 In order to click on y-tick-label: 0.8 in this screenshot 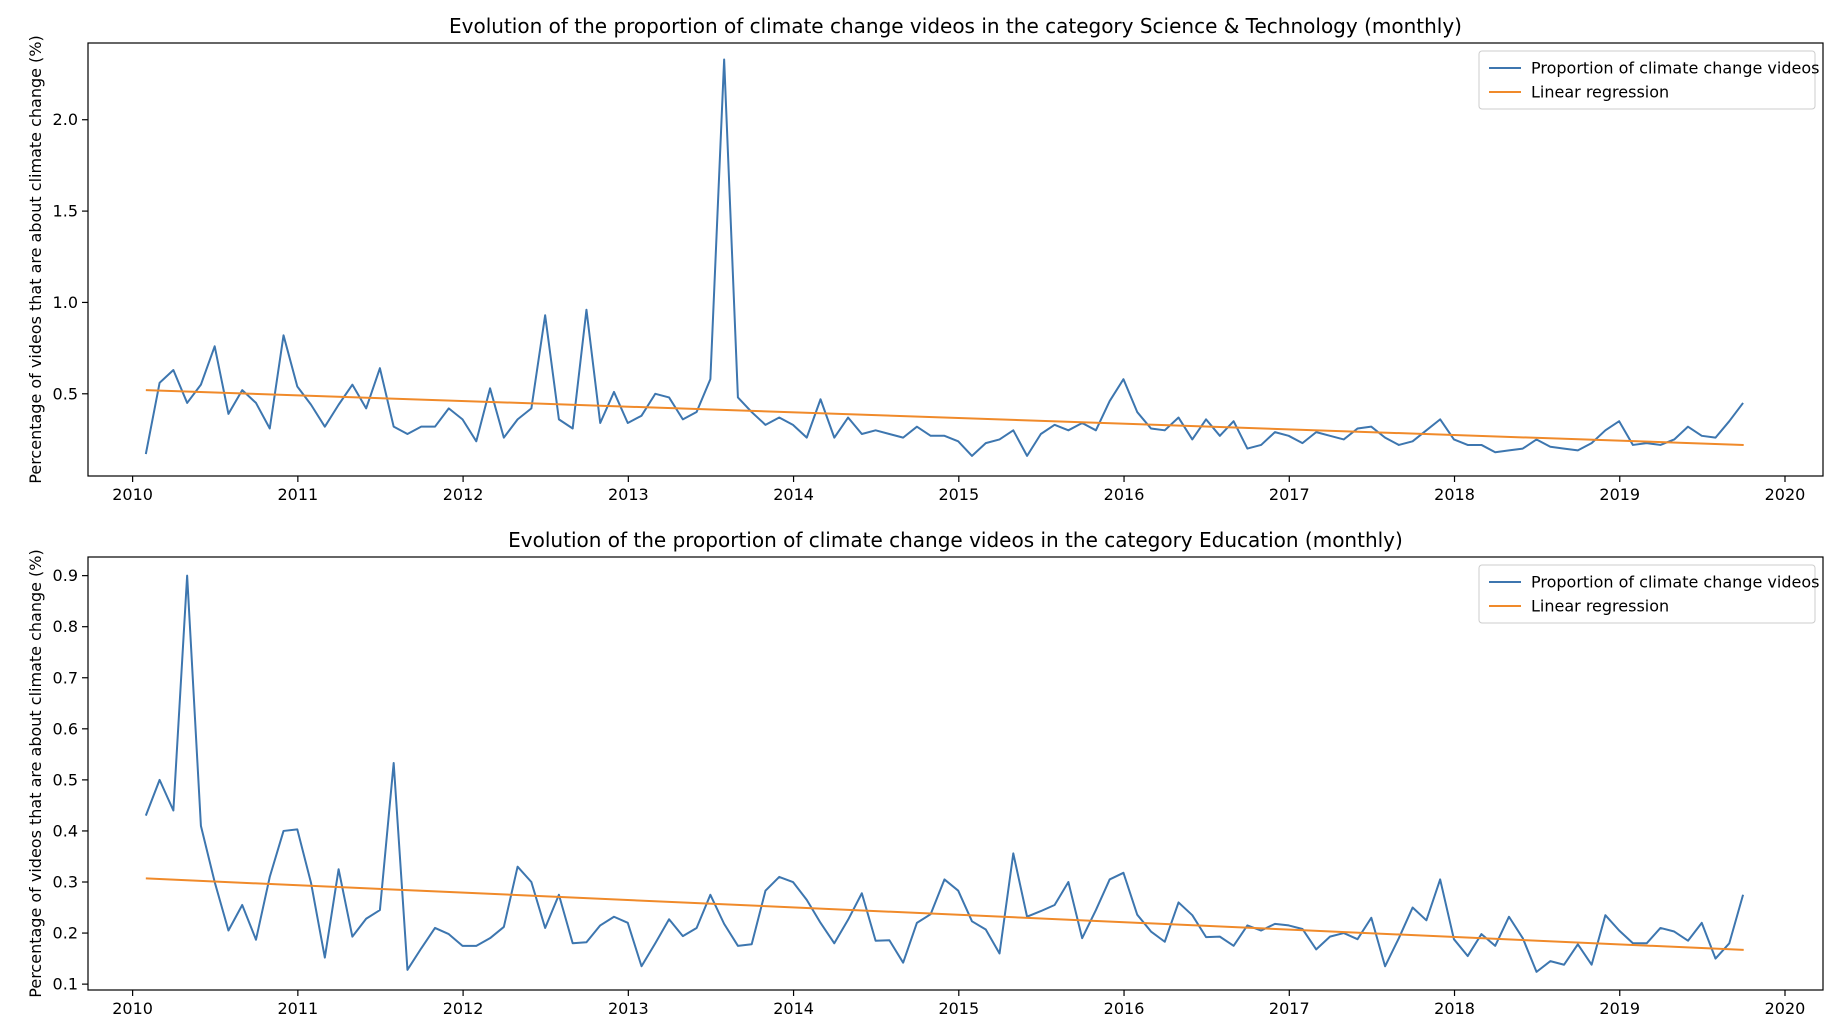, I will do `click(65, 626)`.